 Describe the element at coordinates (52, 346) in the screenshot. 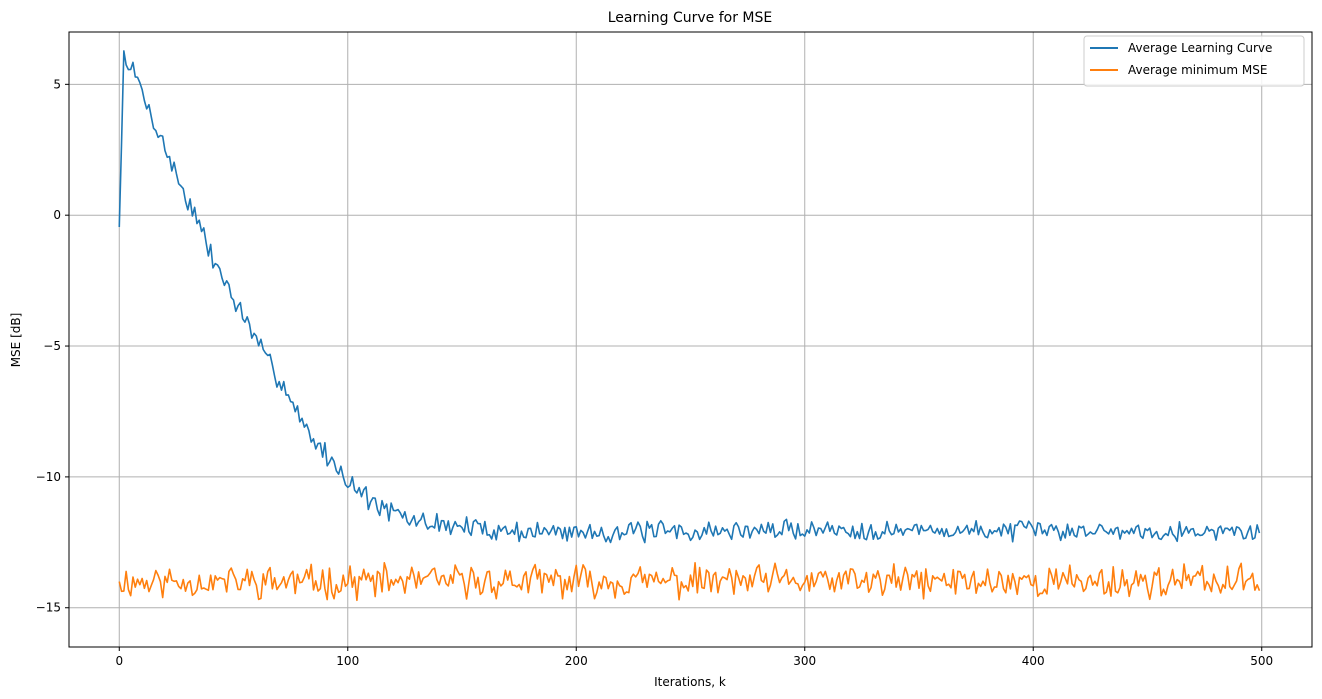

I see `y-tick-label: −5` at that location.